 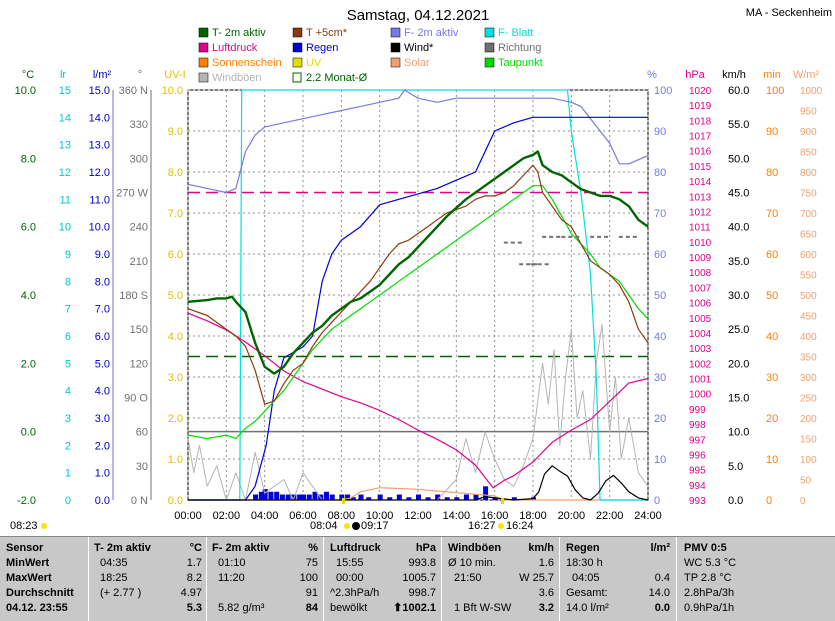 What do you see at coordinates (700, 273) in the screenshot?
I see `axis-tick-label: 1008` at bounding box center [700, 273].